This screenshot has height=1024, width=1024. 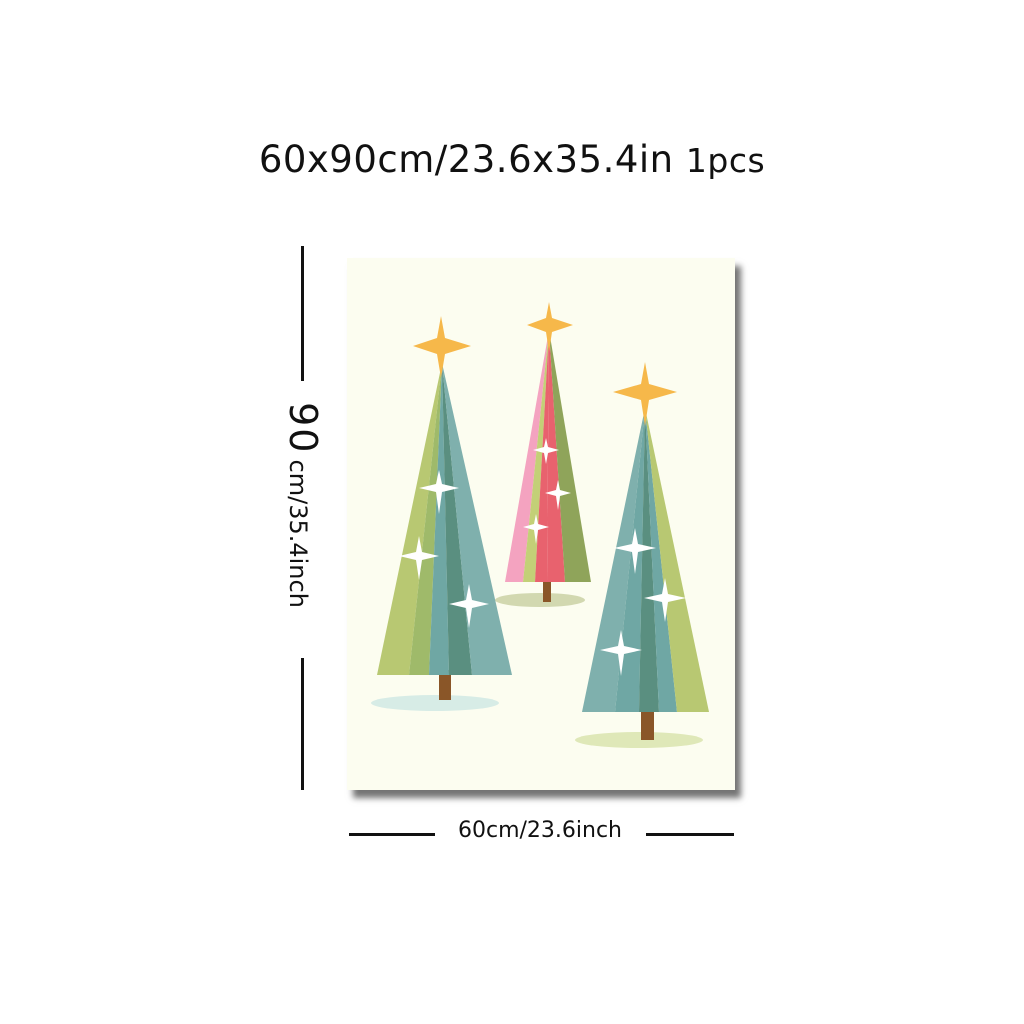 What do you see at coordinates (435, 703) in the screenshot?
I see `left-tree-shadow` at bounding box center [435, 703].